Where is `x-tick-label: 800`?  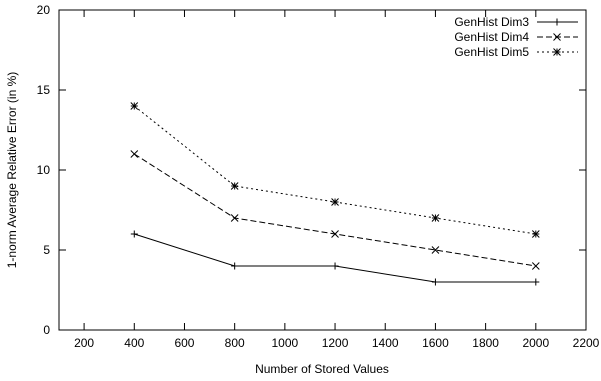 x-tick-label: 800 is located at coordinates (235, 343).